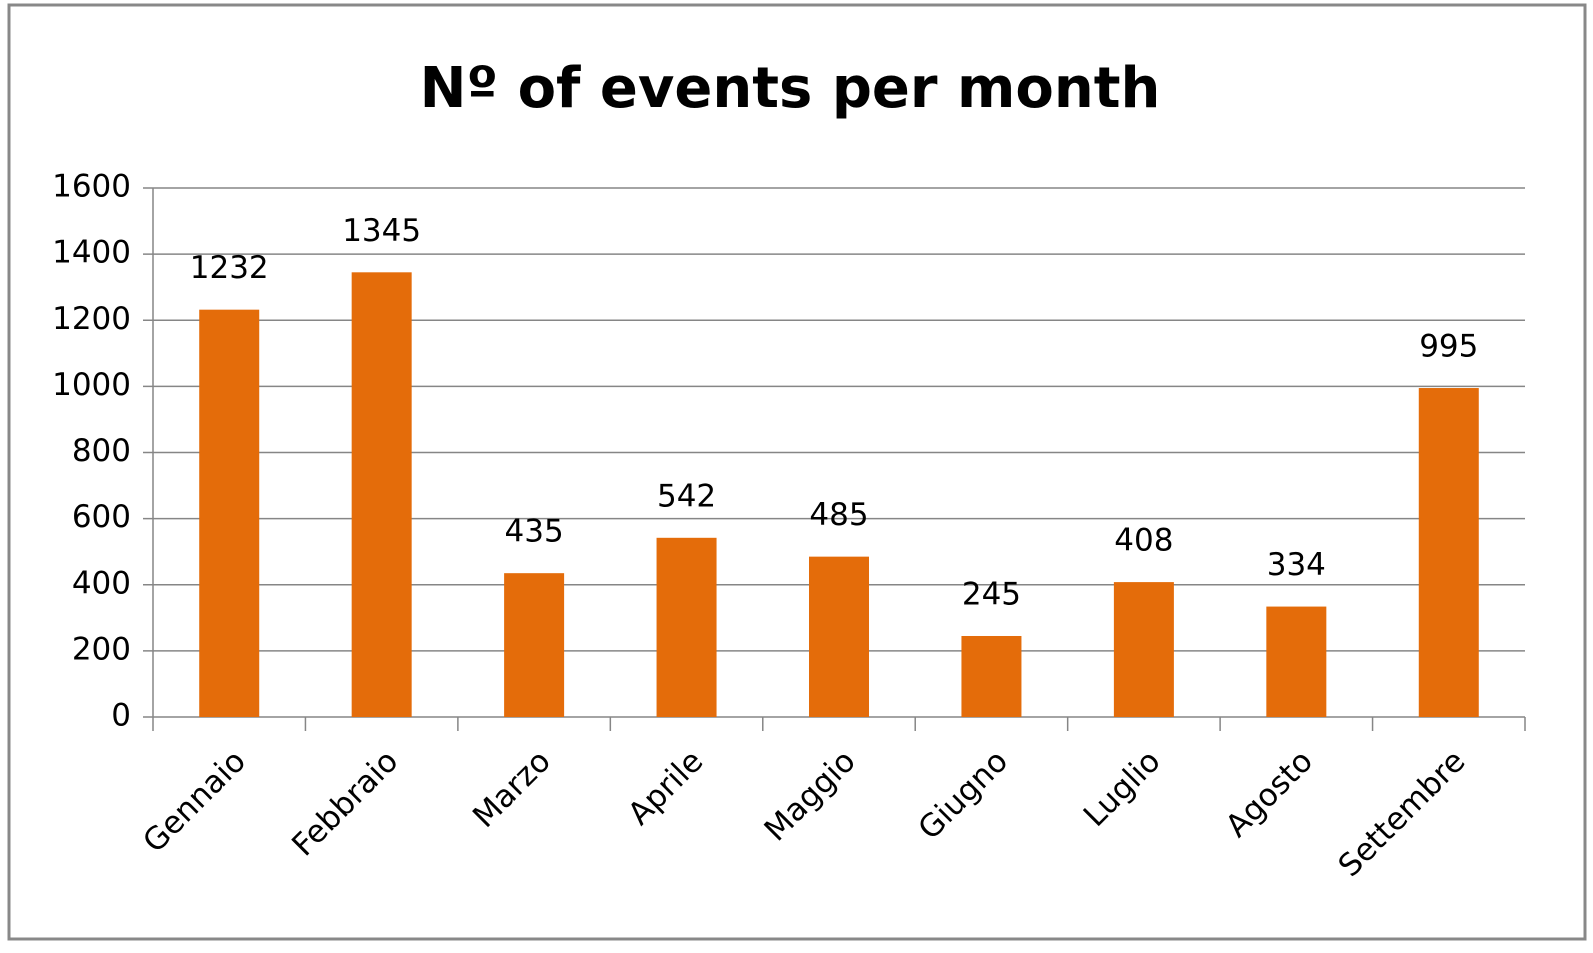 The width and height of the screenshot is (1593, 953). I want to click on y-tick-label: 200, so click(101, 649).